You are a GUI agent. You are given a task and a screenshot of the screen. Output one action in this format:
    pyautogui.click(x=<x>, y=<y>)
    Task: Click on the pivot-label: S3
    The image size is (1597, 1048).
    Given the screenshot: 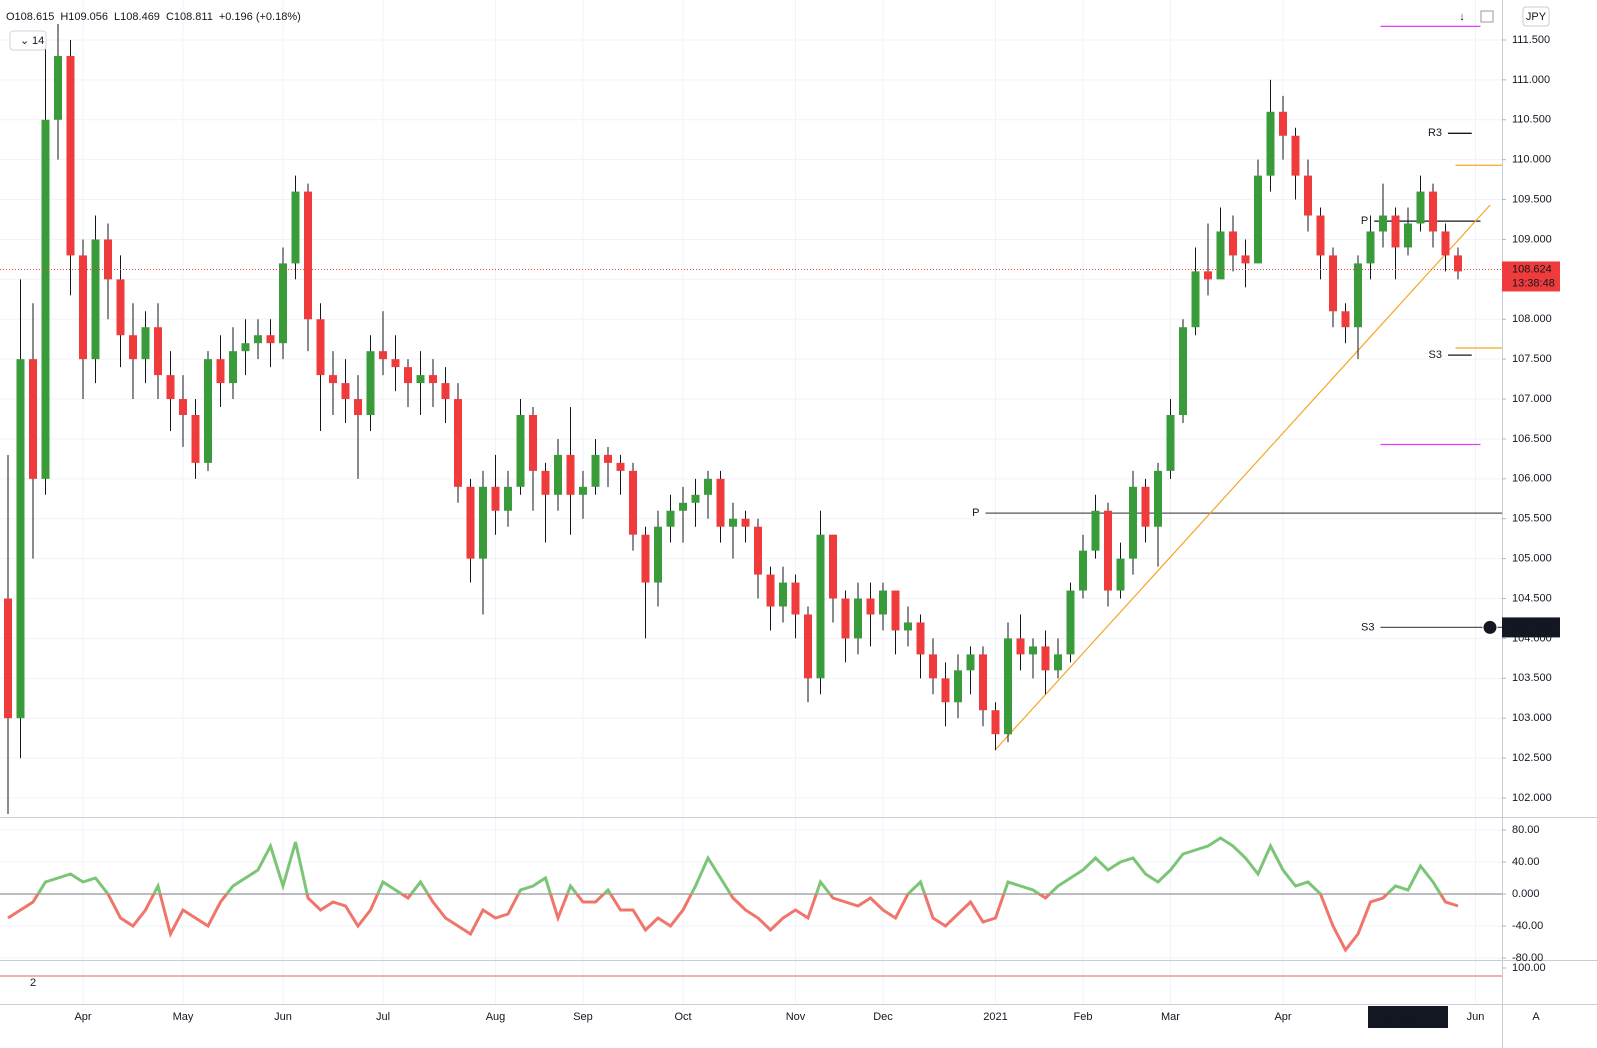 What is the action you would take?
    pyautogui.click(x=1367, y=627)
    